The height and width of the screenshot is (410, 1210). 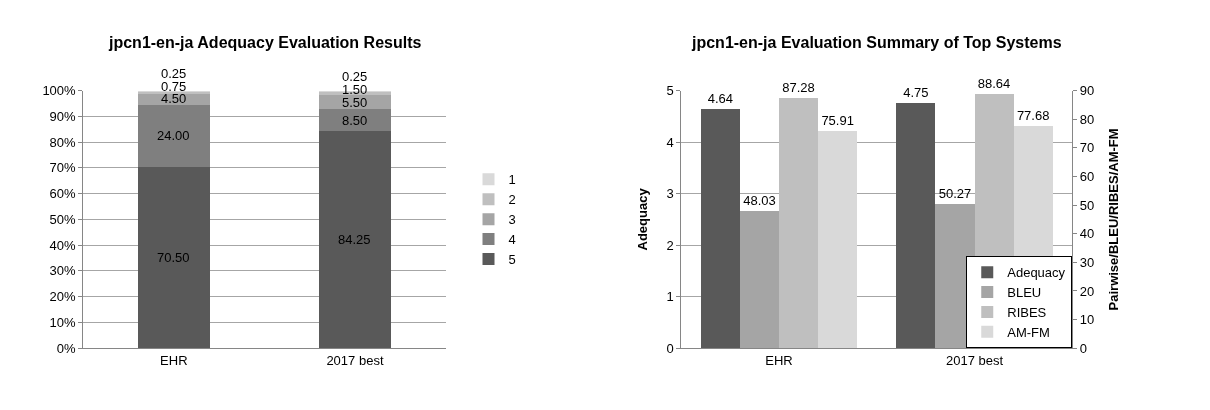 What do you see at coordinates (670, 142) in the screenshot?
I see `y-tick-label: 4` at bounding box center [670, 142].